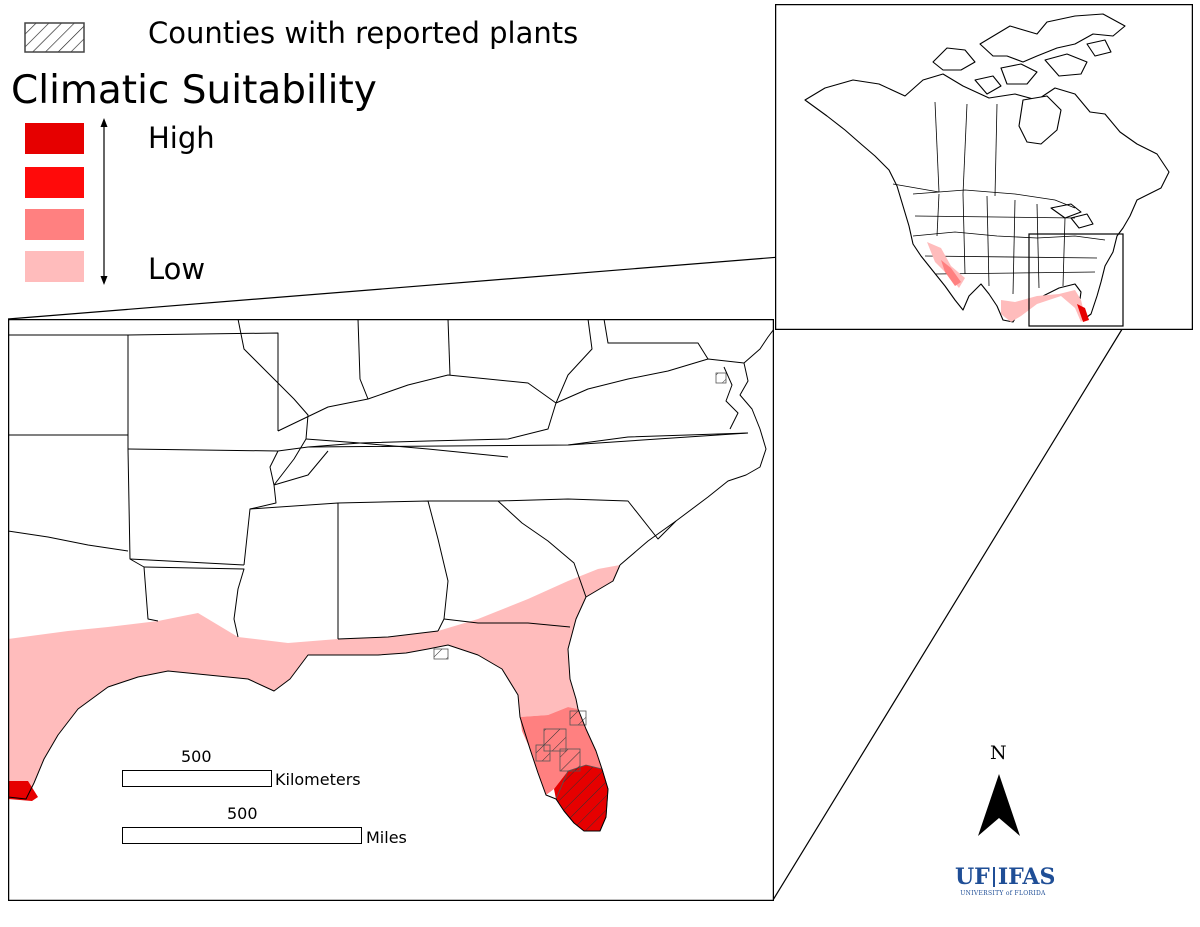 Image resolution: width=1200 pixels, height=927 pixels. What do you see at coordinates (984, 167) in the screenshot?
I see `north-america-inset-map` at bounding box center [984, 167].